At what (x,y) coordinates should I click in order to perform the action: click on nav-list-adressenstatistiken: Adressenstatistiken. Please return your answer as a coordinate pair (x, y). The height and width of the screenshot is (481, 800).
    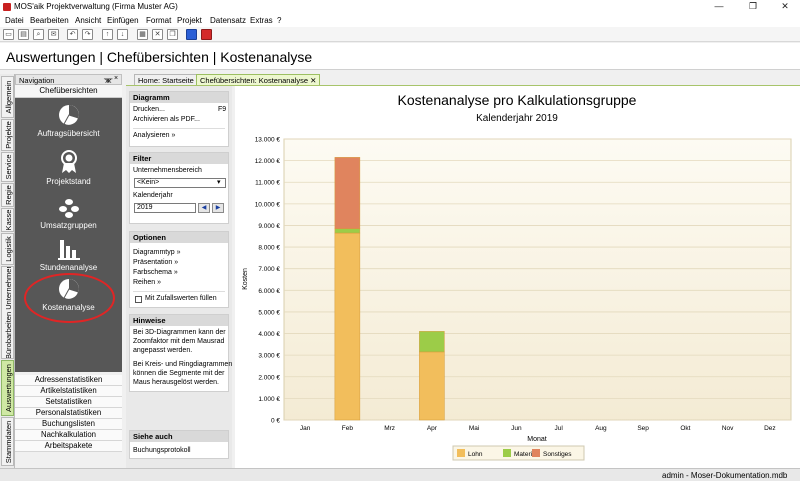
    Looking at the image, I should click on (68, 380).